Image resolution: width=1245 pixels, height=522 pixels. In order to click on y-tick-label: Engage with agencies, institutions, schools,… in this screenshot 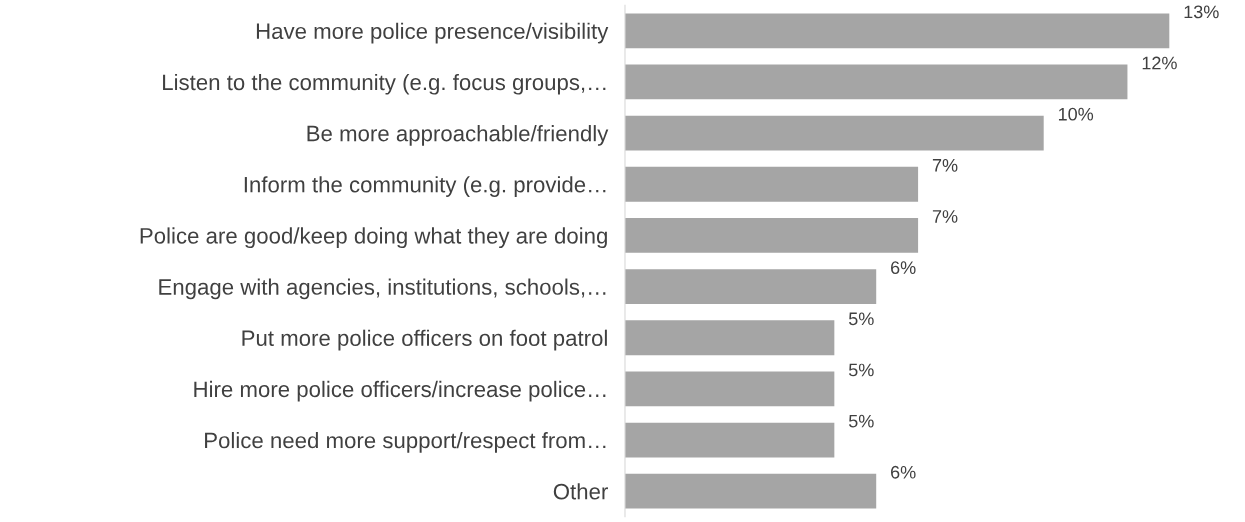, I will do `click(382, 289)`.